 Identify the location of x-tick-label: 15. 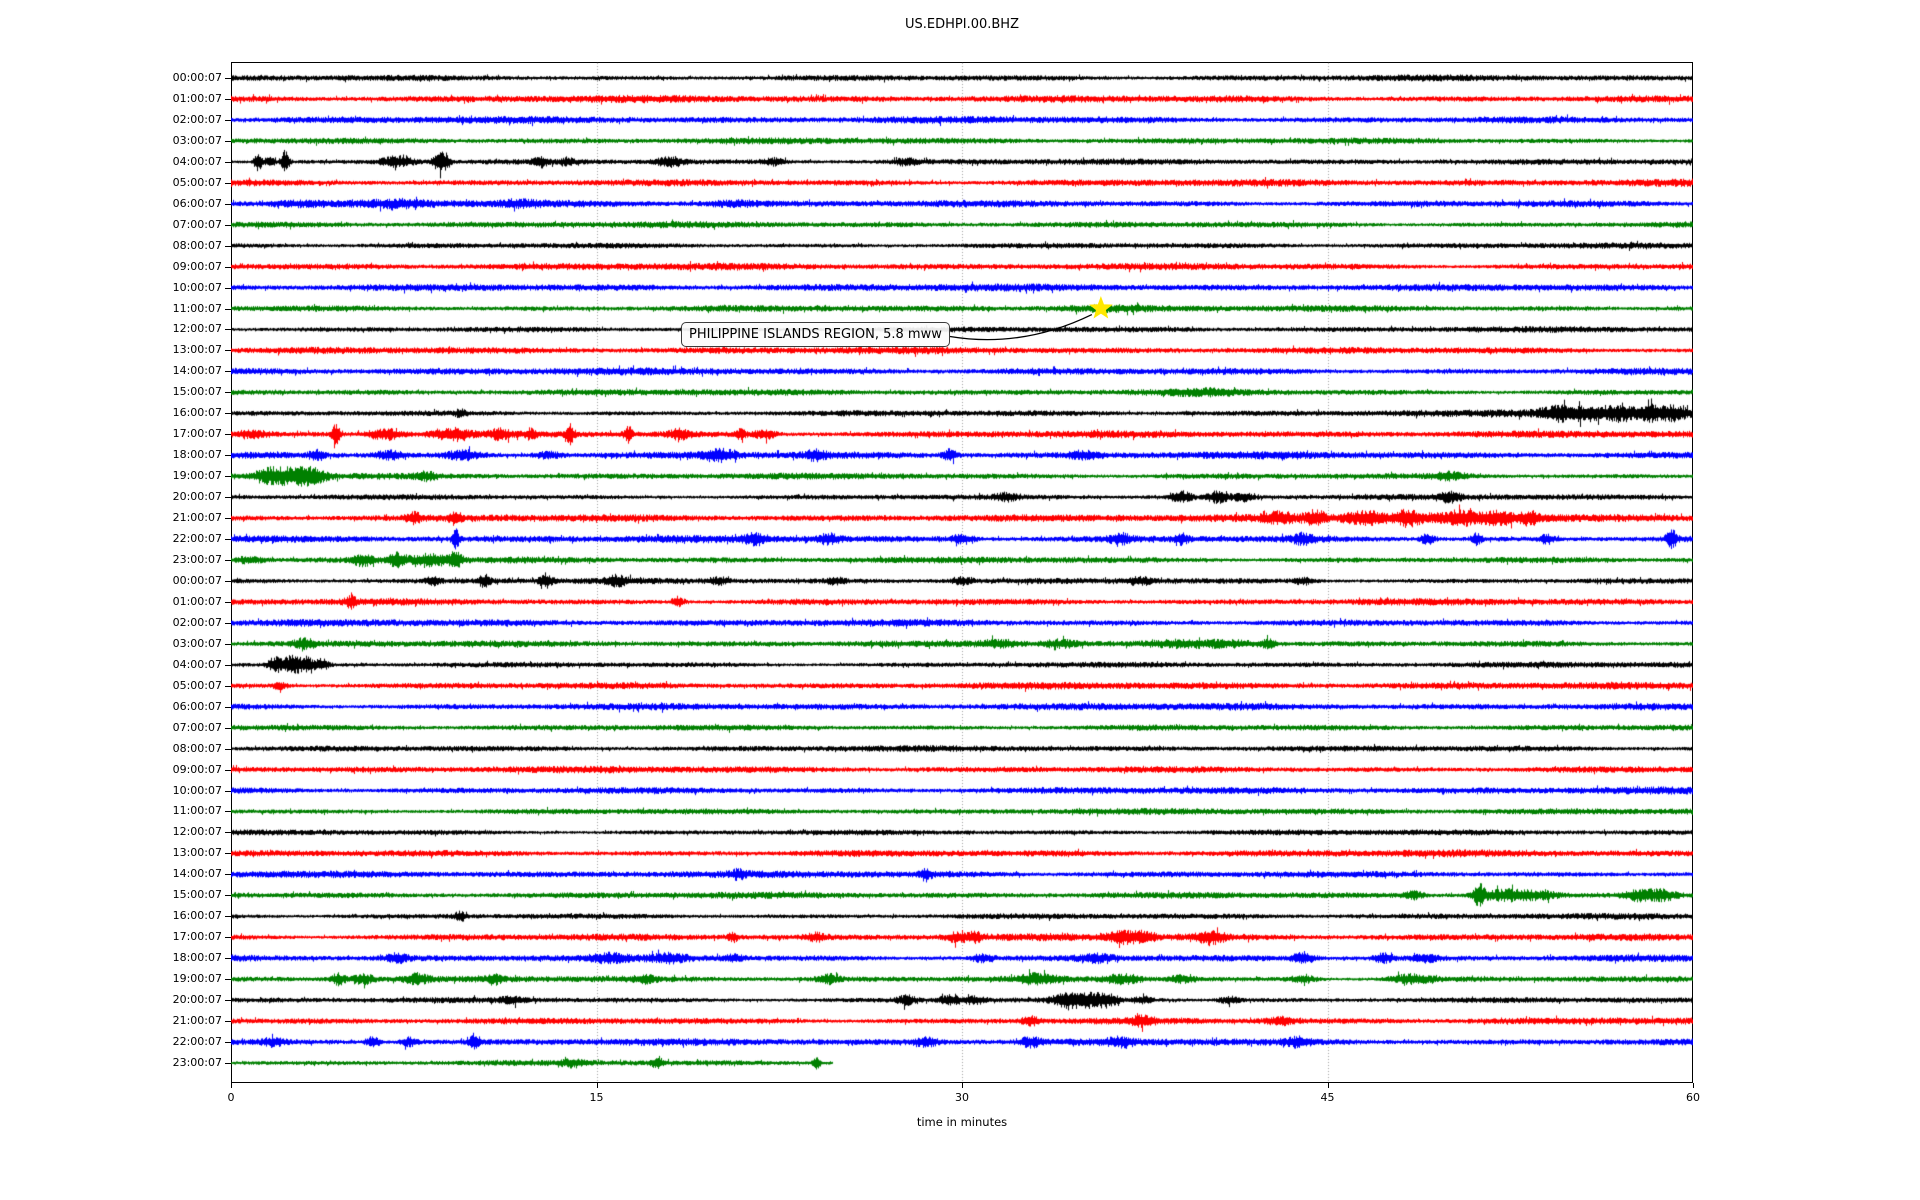
(596, 1097).